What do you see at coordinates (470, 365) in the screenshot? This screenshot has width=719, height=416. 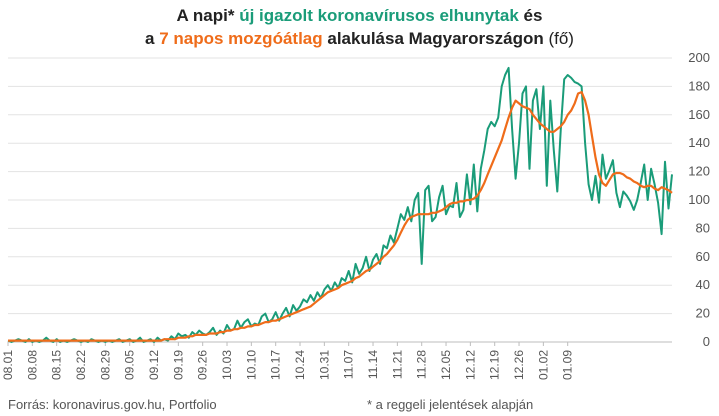 I see `x-tick-label: 12.12` at bounding box center [470, 365].